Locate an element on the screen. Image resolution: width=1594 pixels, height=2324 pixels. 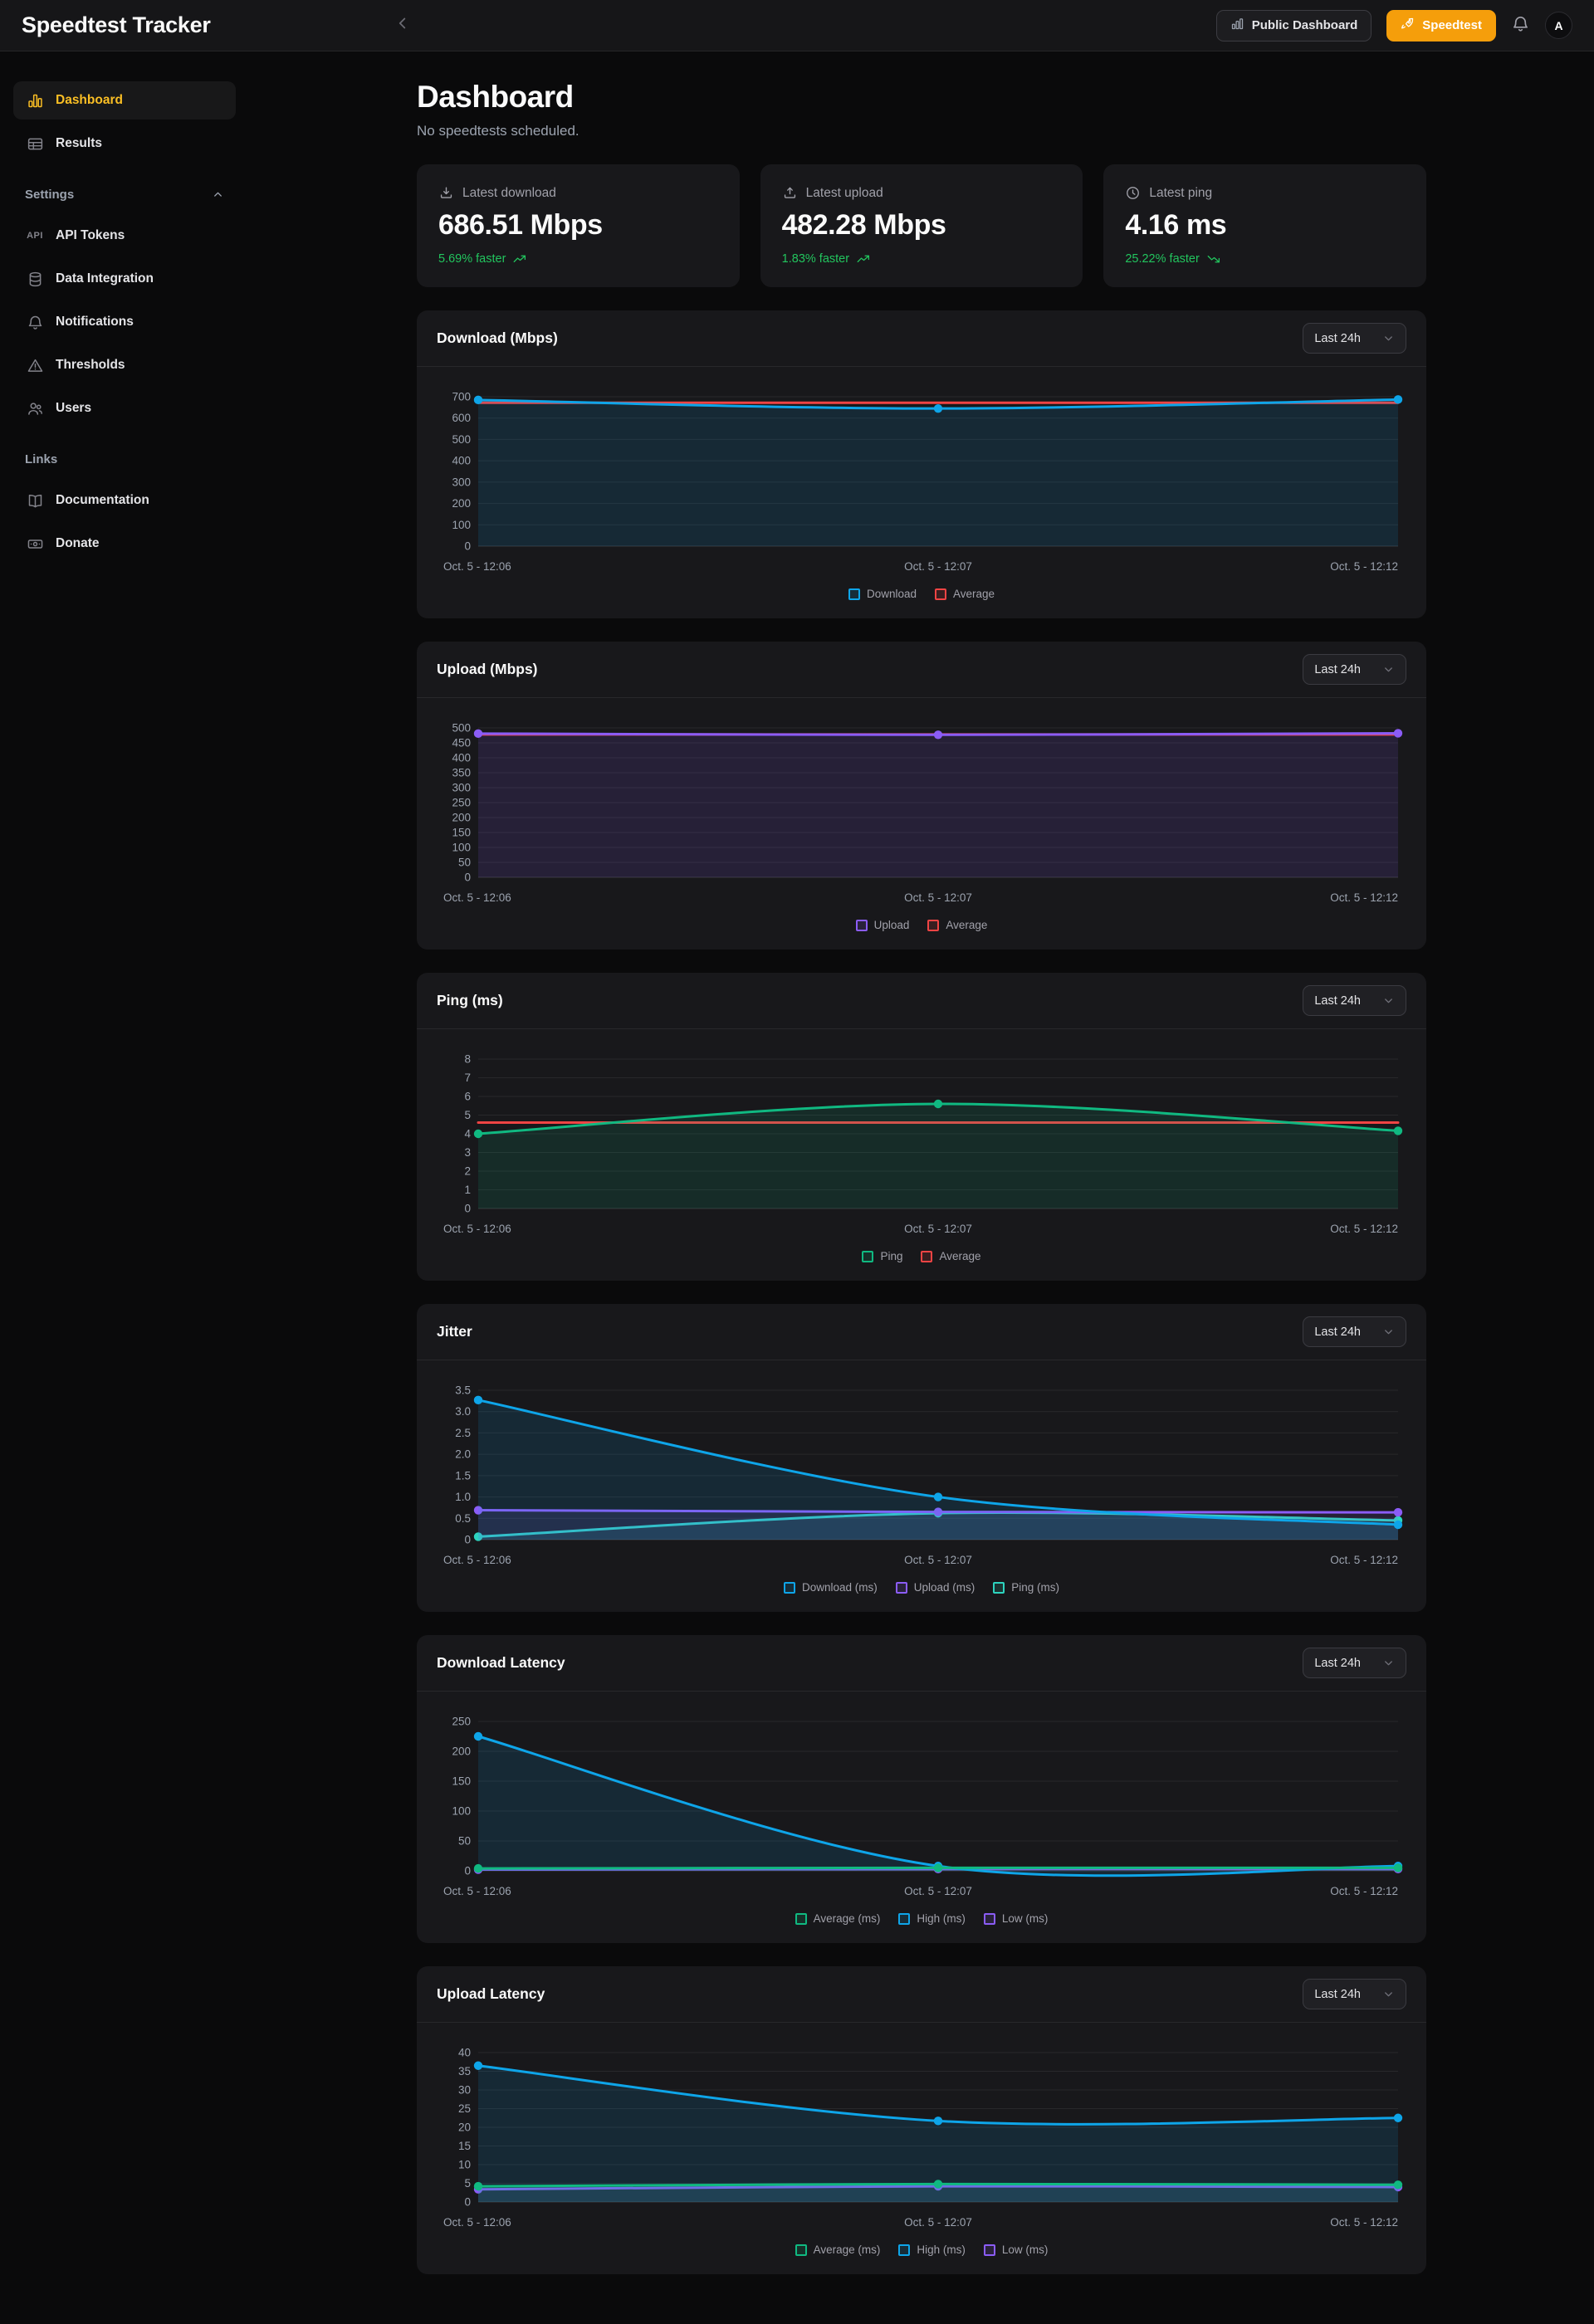
x-axis-label: Oct. 5 - 12:07 is located at coordinates (938, 1891).